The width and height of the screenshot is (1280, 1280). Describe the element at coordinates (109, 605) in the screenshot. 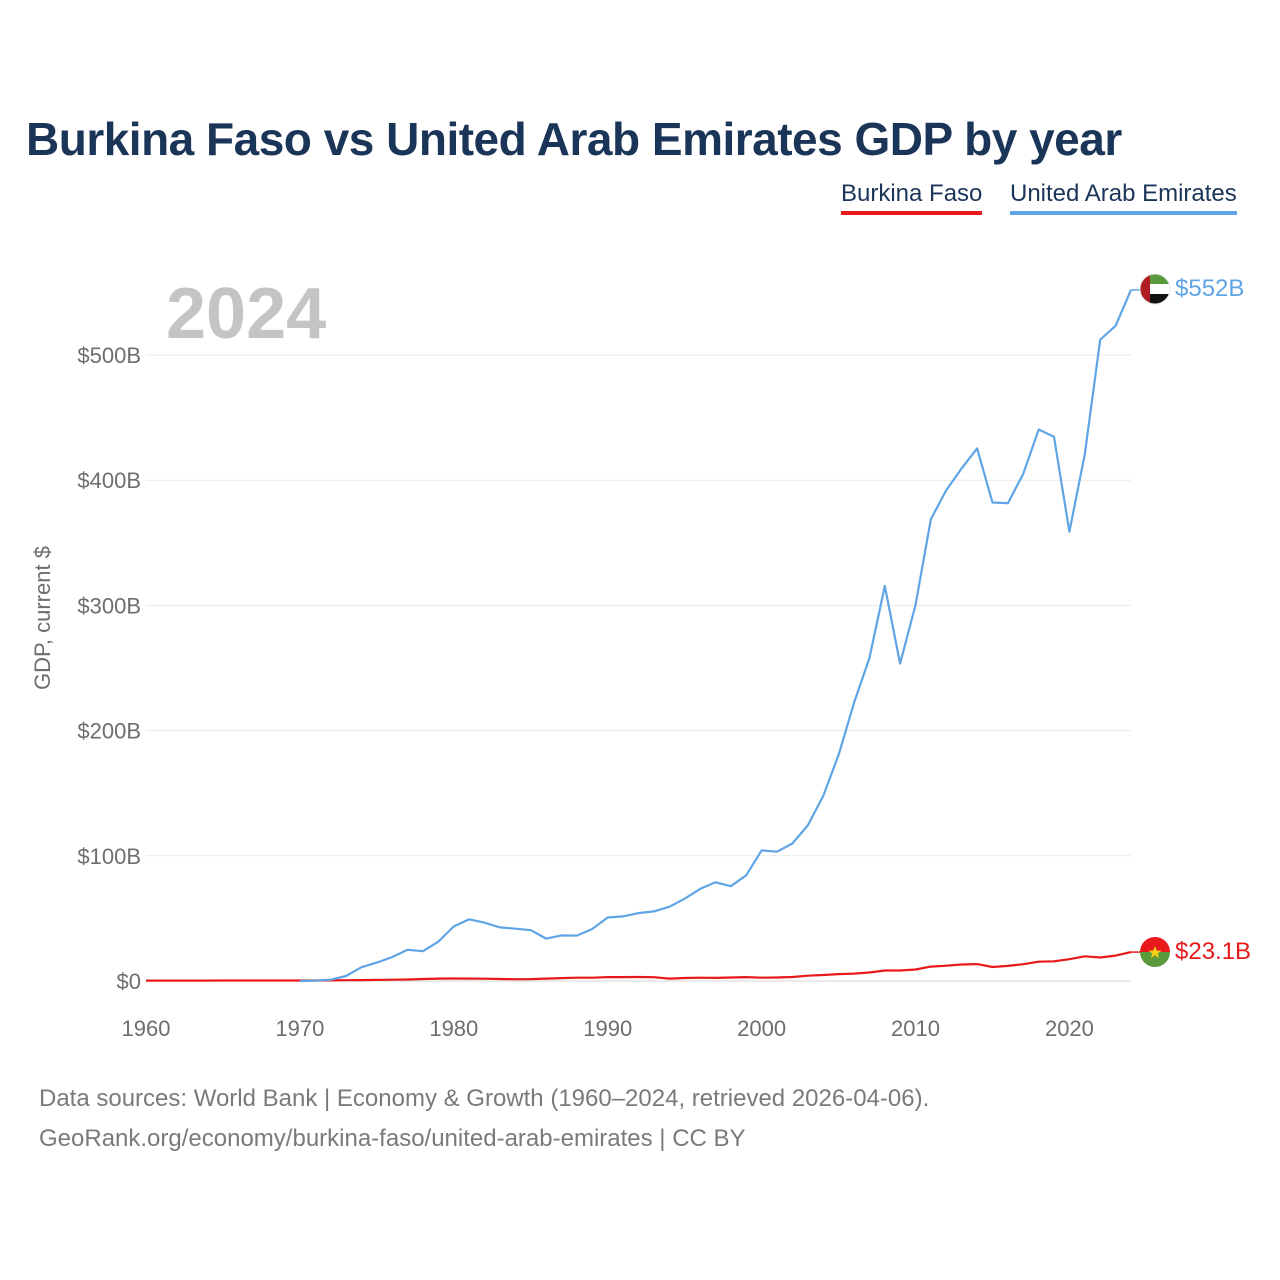

I see `y-tick-label: $300B` at that location.